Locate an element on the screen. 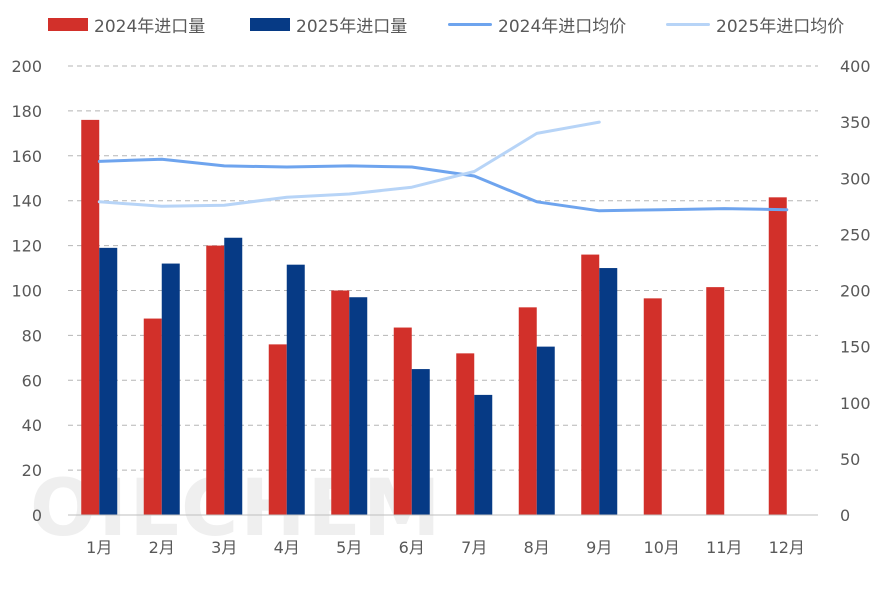 Image resolution: width=887 pixels, height=591 pixels. right-tick-label: 200 is located at coordinates (855, 291).